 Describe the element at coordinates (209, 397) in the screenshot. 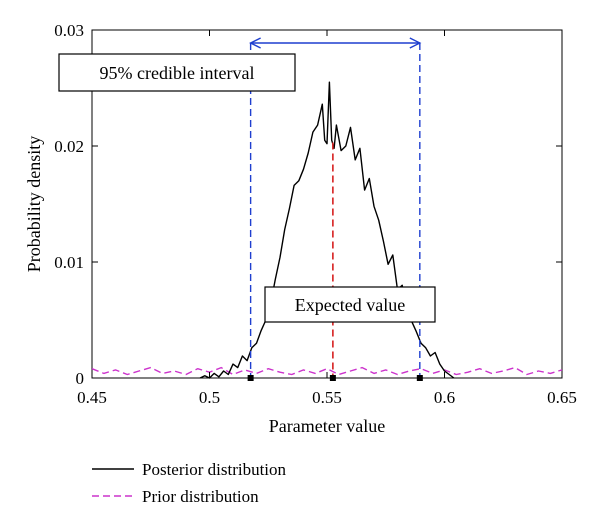

I see `x-tick-label: 0.5` at that location.